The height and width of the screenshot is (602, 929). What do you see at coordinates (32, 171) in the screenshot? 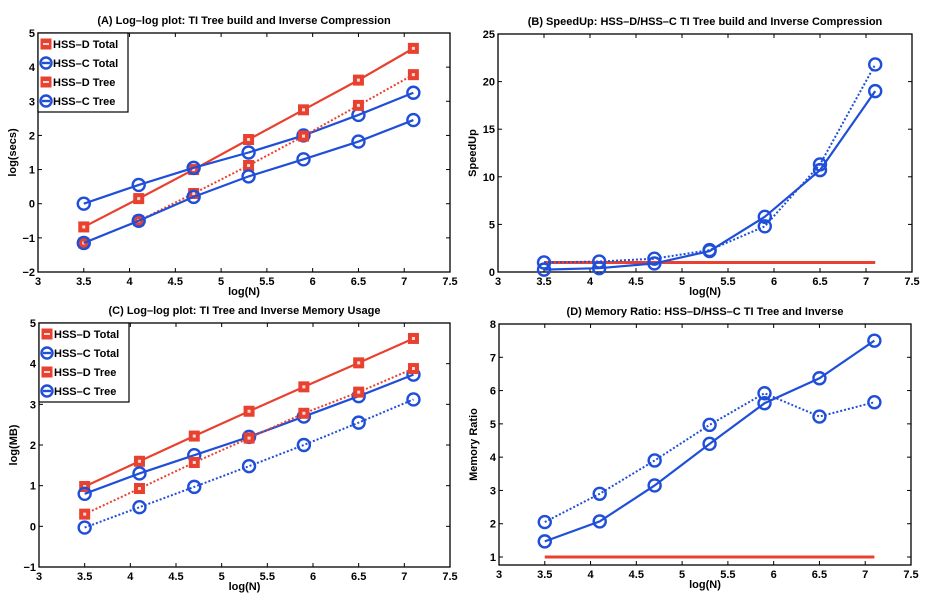
I see `y-tick-label: 1` at bounding box center [32, 171].